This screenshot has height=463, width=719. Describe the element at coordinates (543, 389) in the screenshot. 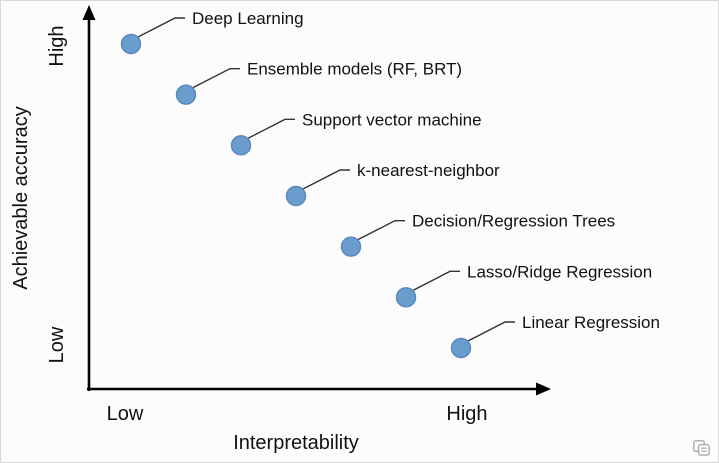

I see `x-axis-arrow-icon` at that location.